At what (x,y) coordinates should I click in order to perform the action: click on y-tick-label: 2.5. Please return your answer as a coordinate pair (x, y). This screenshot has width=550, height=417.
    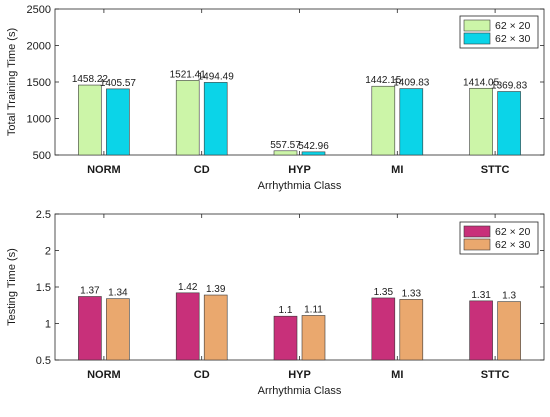
    Looking at the image, I should click on (43, 215).